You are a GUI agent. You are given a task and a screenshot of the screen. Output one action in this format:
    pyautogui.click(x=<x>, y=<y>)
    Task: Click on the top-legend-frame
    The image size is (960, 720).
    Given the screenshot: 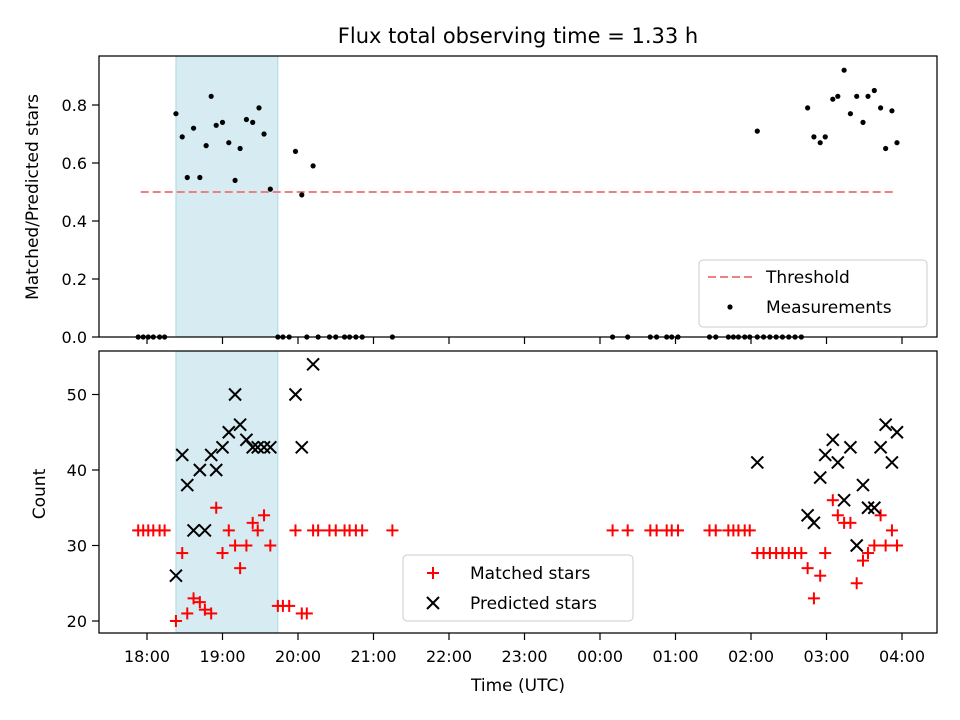 What is the action you would take?
    pyautogui.click(x=813, y=293)
    